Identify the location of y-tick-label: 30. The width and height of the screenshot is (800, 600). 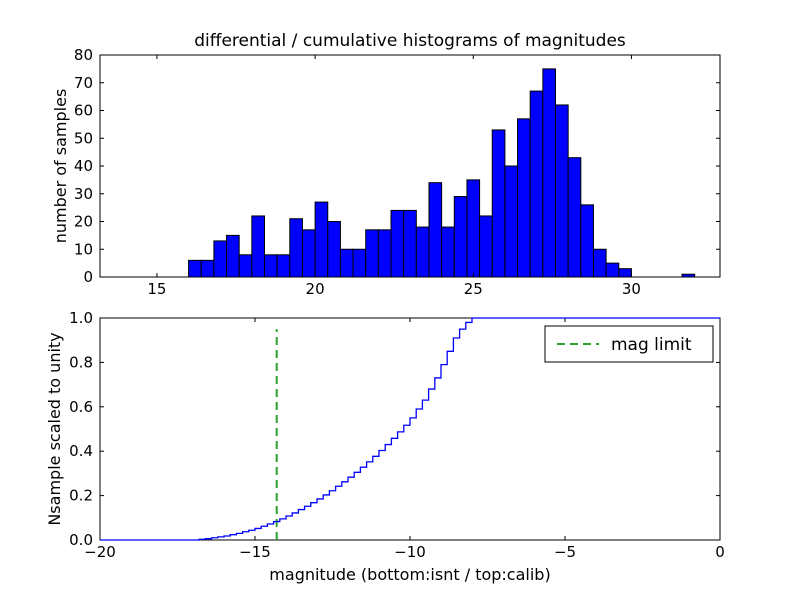
(83, 194).